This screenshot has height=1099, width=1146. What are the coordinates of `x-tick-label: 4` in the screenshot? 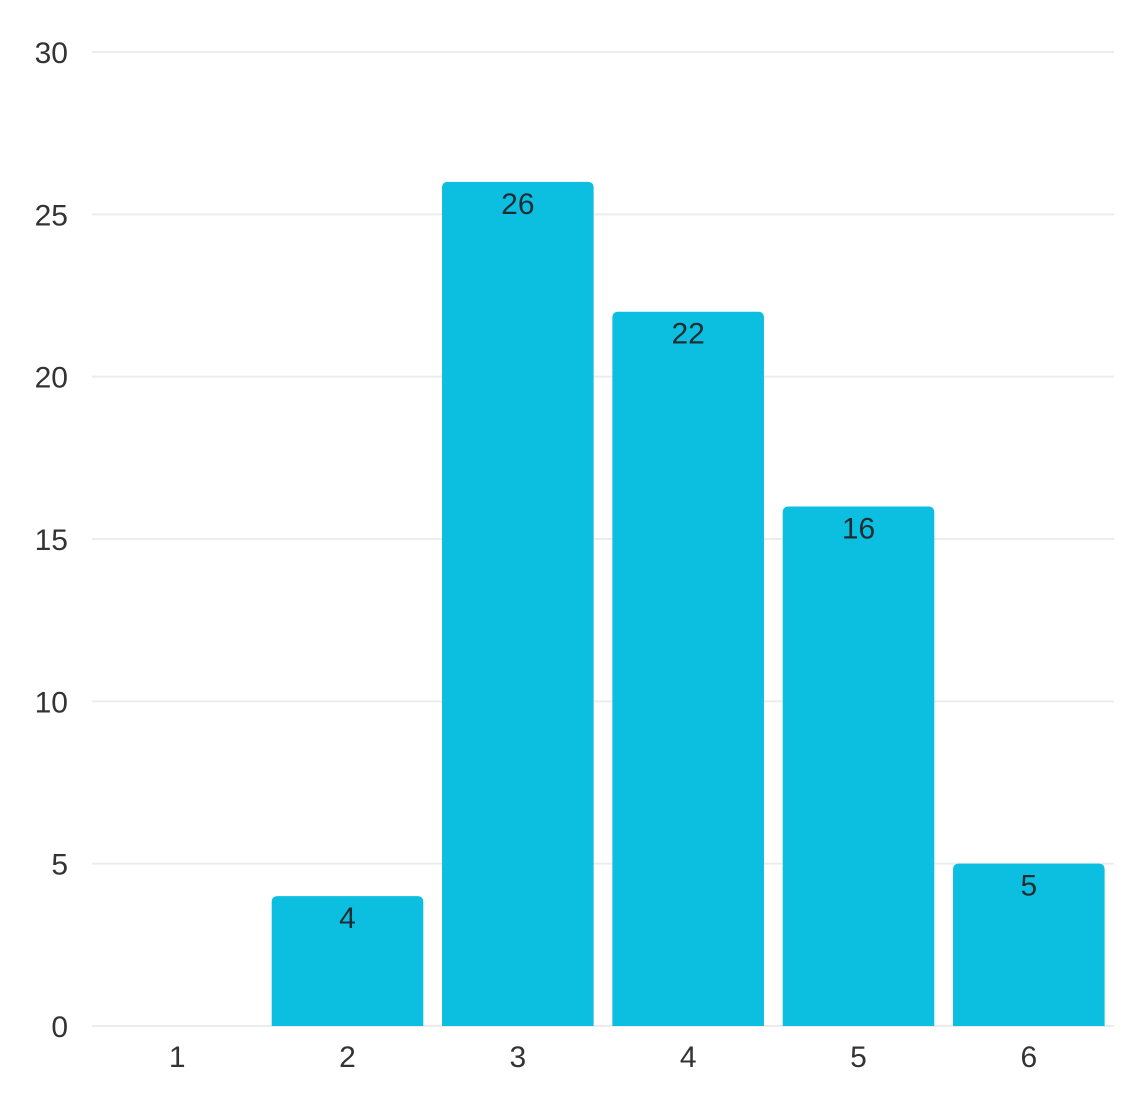 It's located at (688, 1057).